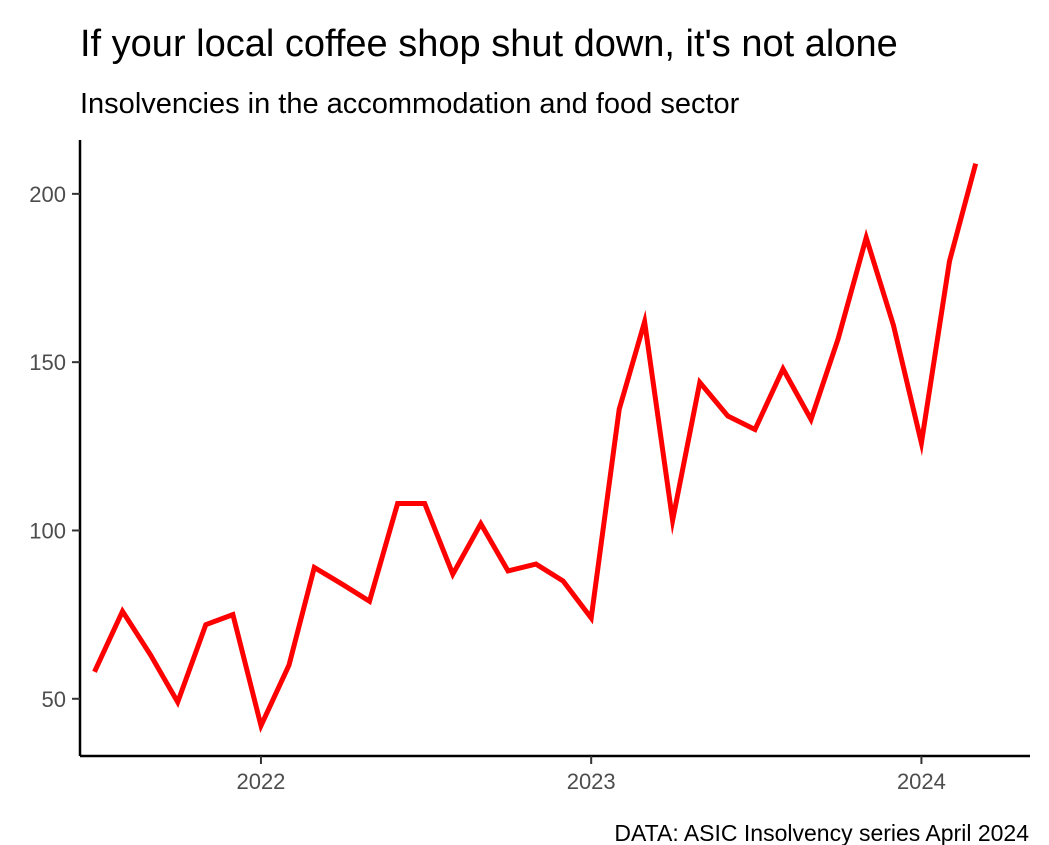 This screenshot has height=845, width=1049. What do you see at coordinates (821, 832) in the screenshot?
I see `chart-caption: DATA: ASIC Insolvency series April 2024` at bounding box center [821, 832].